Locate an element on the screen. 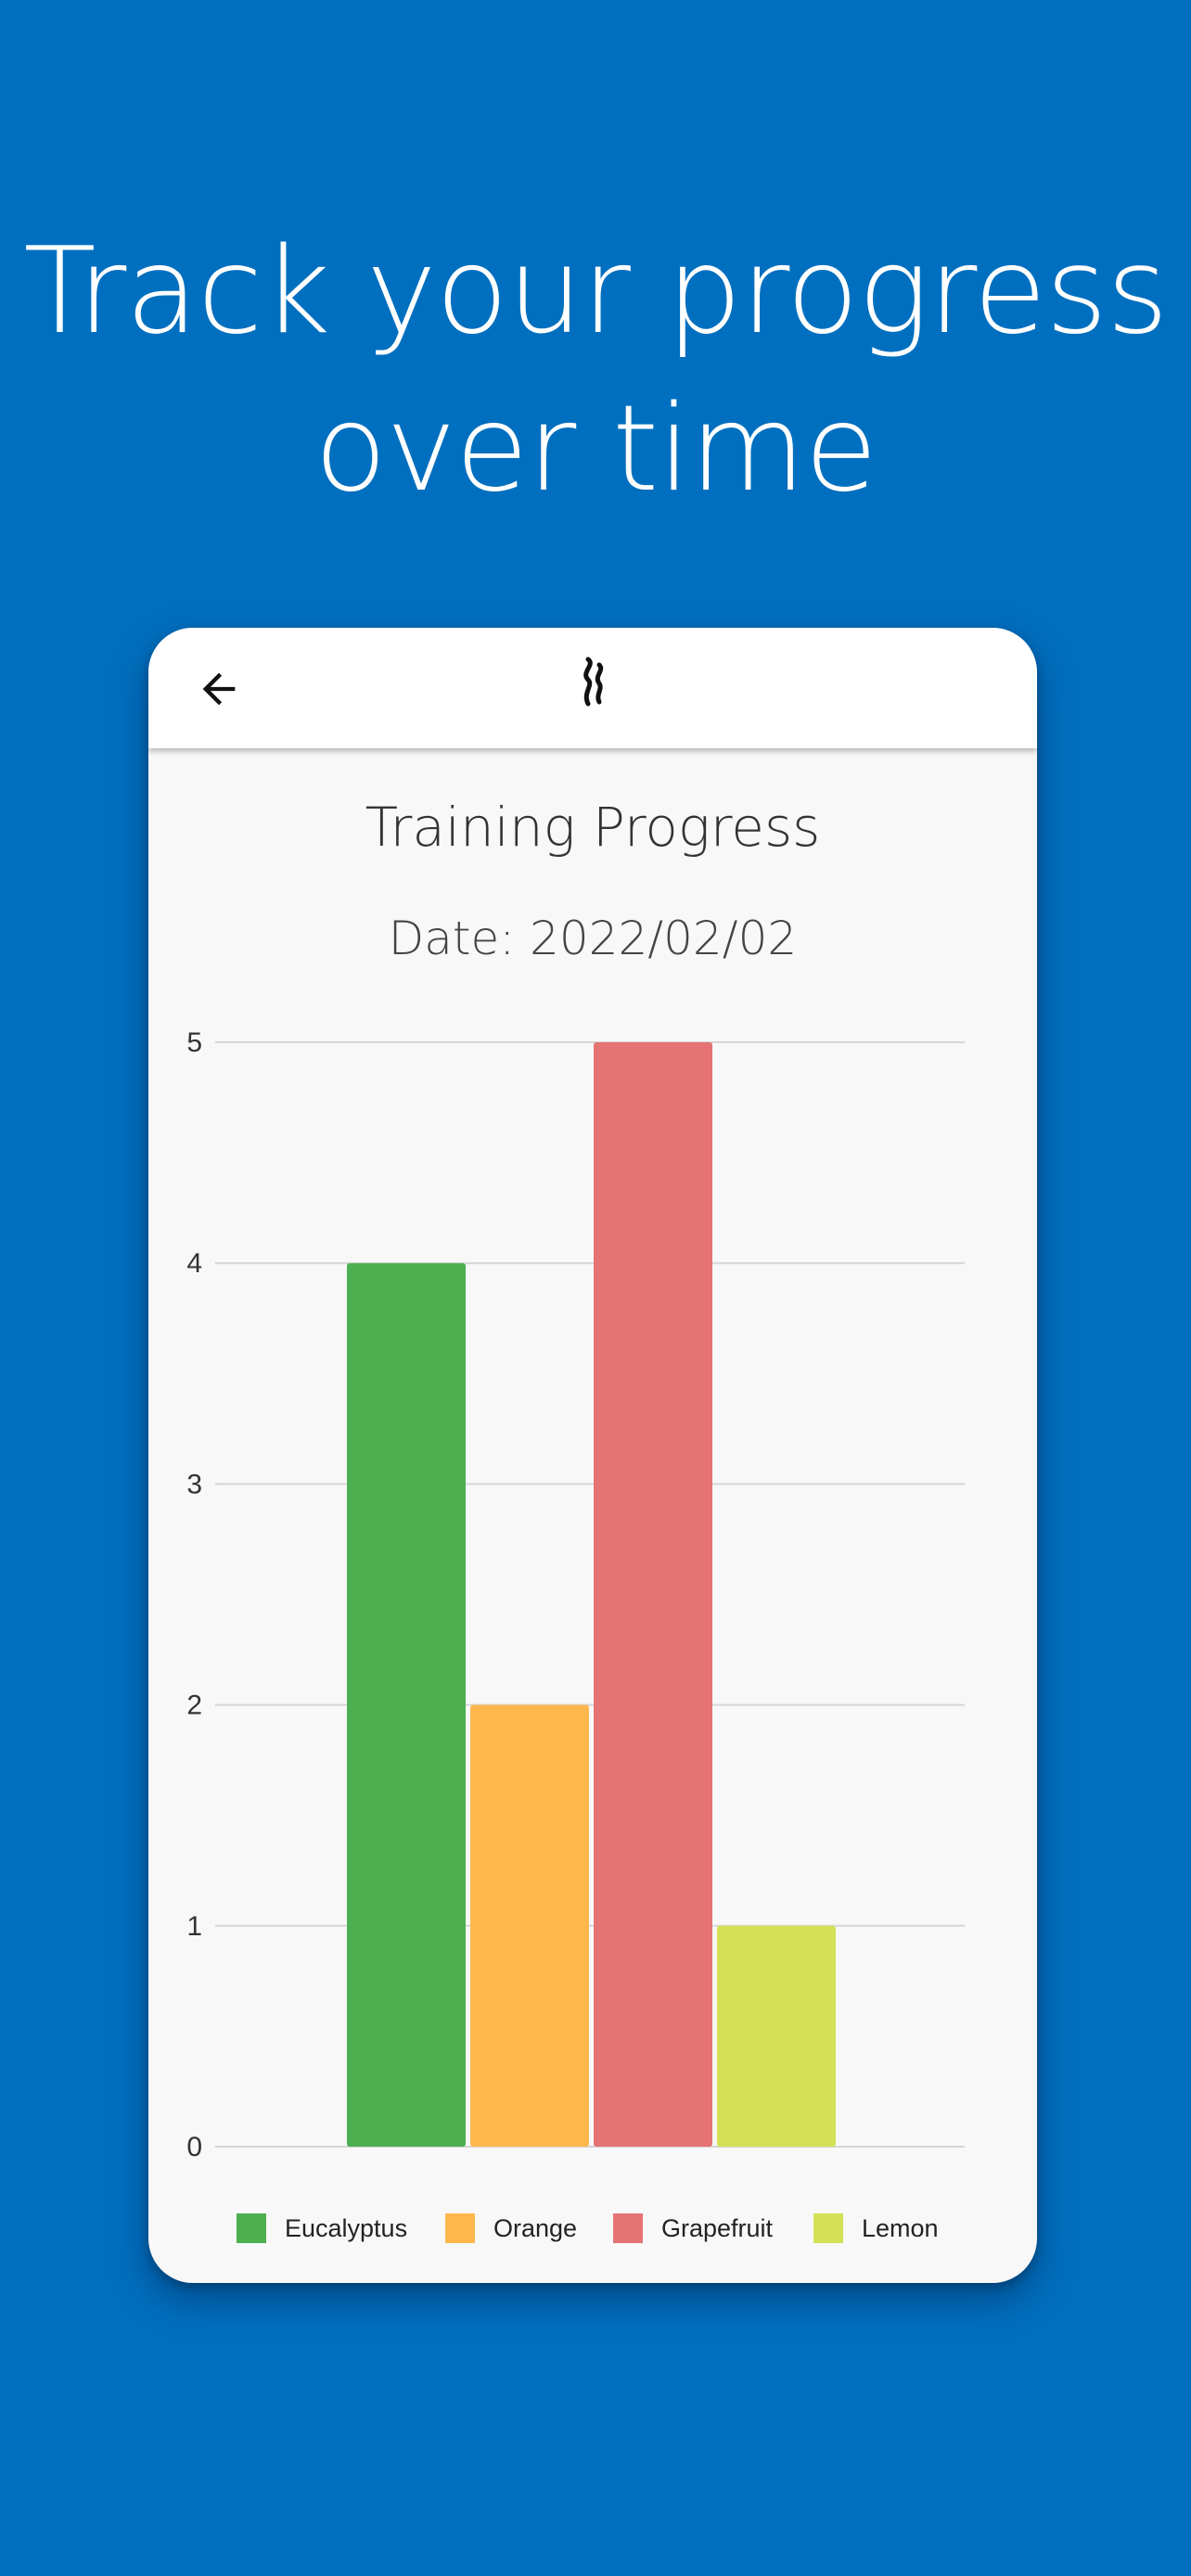  chart-legend: Eucalyptus Orange Grapefruit Lemon is located at coordinates (592, 2228).